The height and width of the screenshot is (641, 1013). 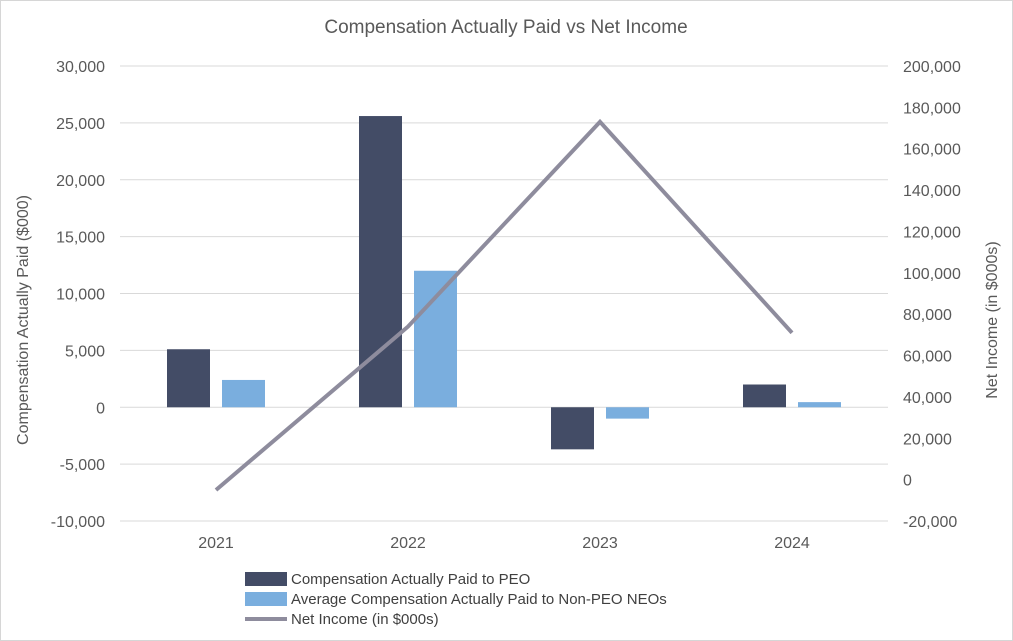 What do you see at coordinates (932, 191) in the screenshot?
I see `right-tick-label: 140,000` at bounding box center [932, 191].